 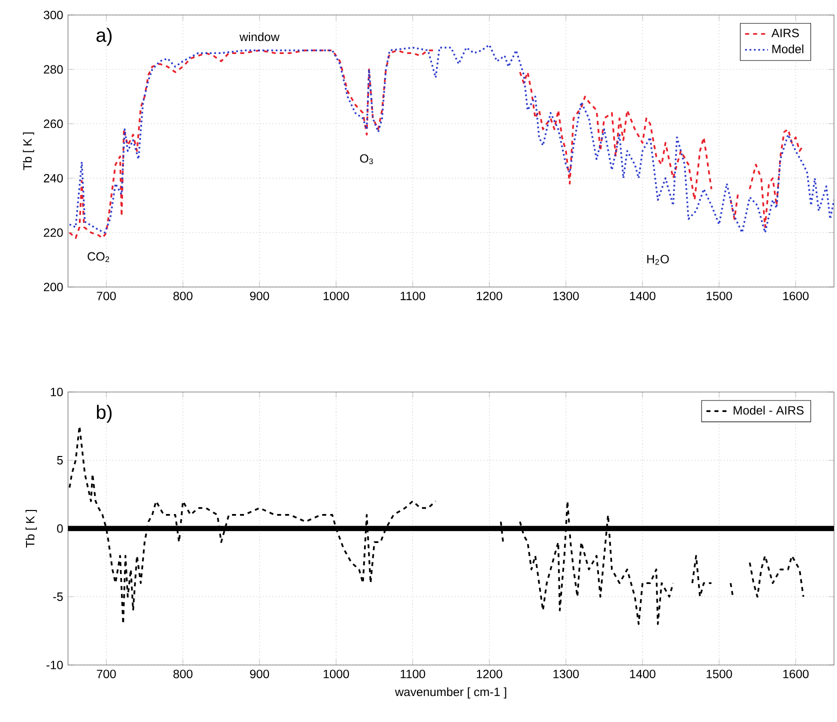 I want to click on annotation: CO$_{2}$, so click(x=99, y=257).